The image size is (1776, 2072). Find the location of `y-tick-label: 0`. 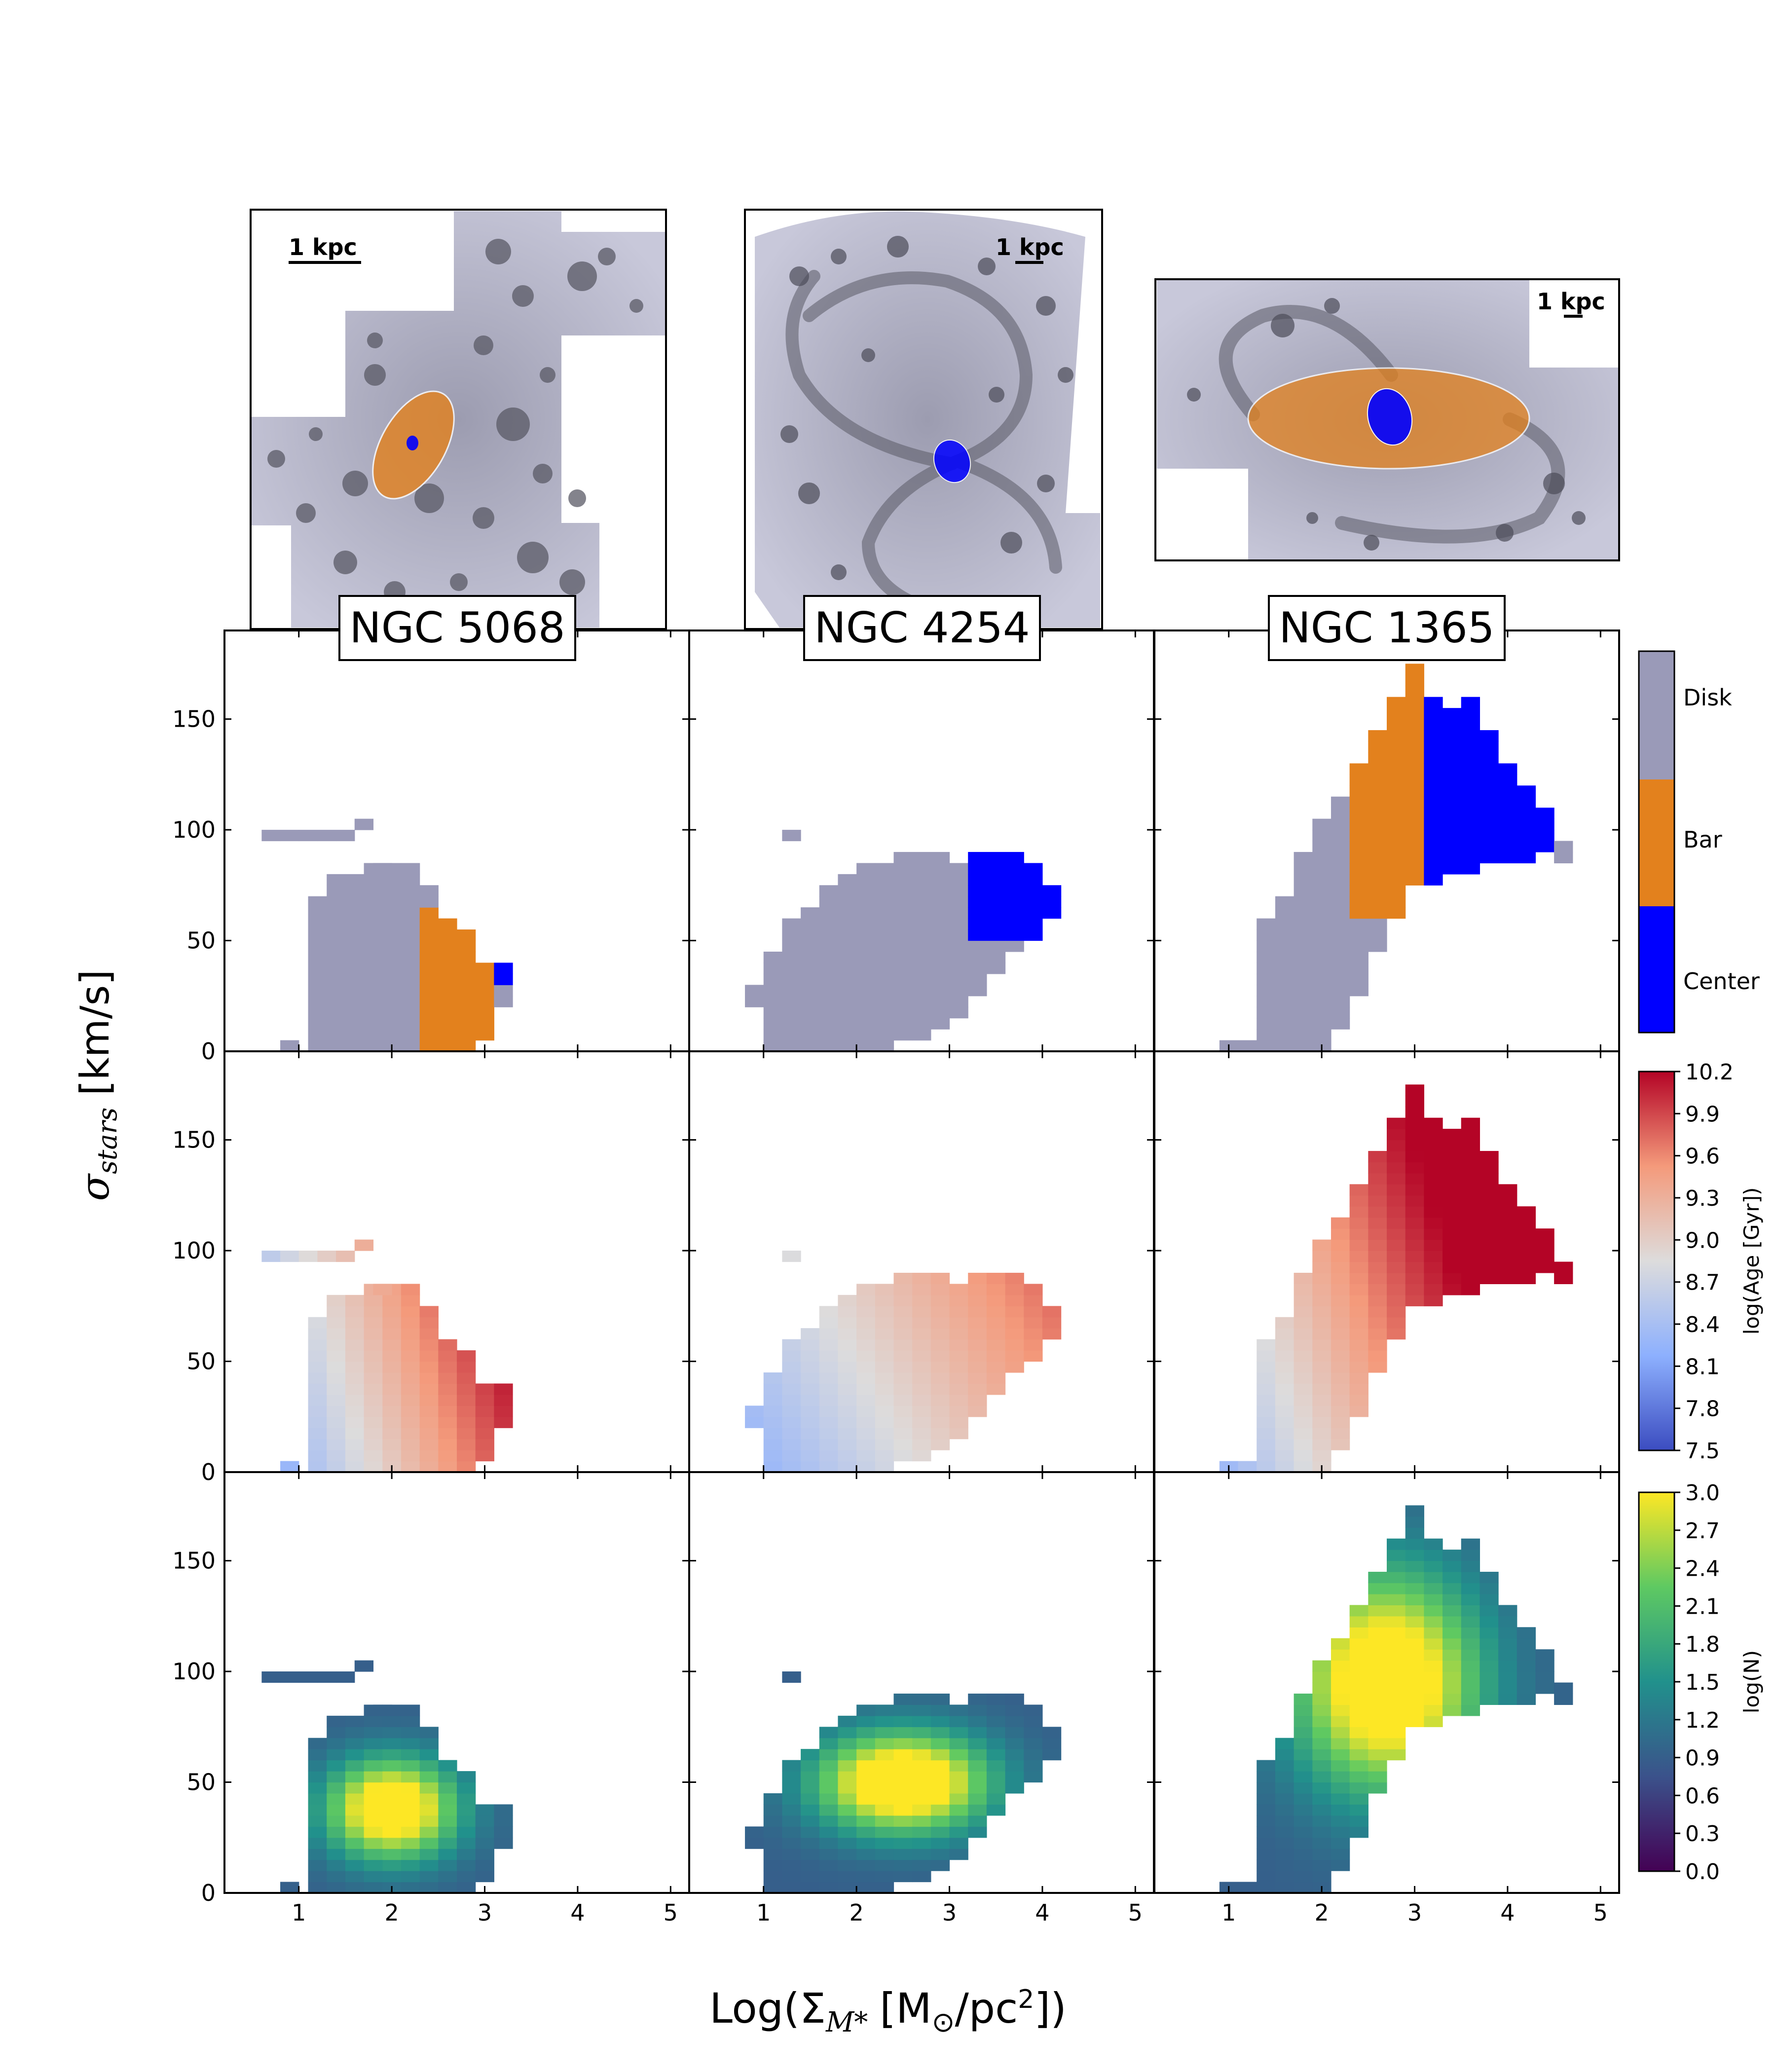

y-tick-label: 0 is located at coordinates (209, 1052).